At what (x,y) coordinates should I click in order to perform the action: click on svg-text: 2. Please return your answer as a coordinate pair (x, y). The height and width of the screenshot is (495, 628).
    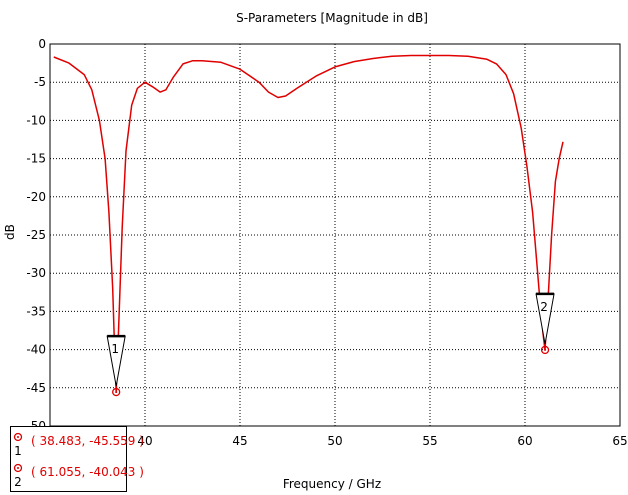
    Looking at the image, I should click on (18, 482).